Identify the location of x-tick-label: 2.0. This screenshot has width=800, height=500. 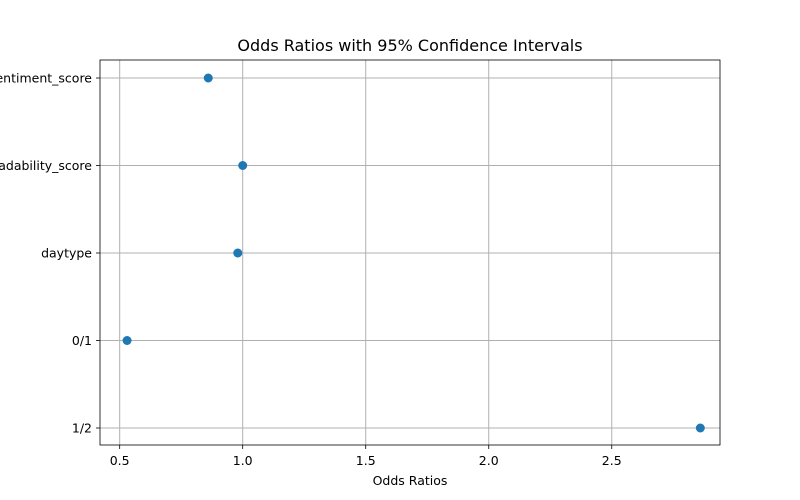
(489, 460).